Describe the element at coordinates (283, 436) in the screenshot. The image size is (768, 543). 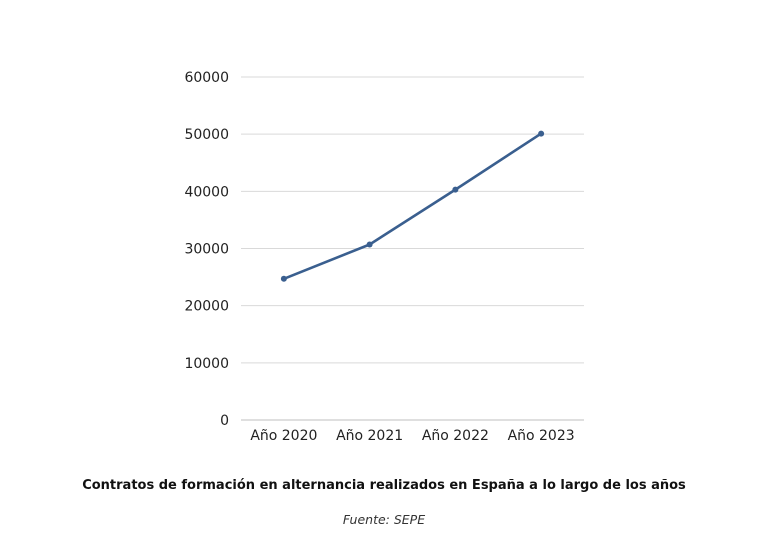
I see `x-tick-label: Año 2020` at that location.